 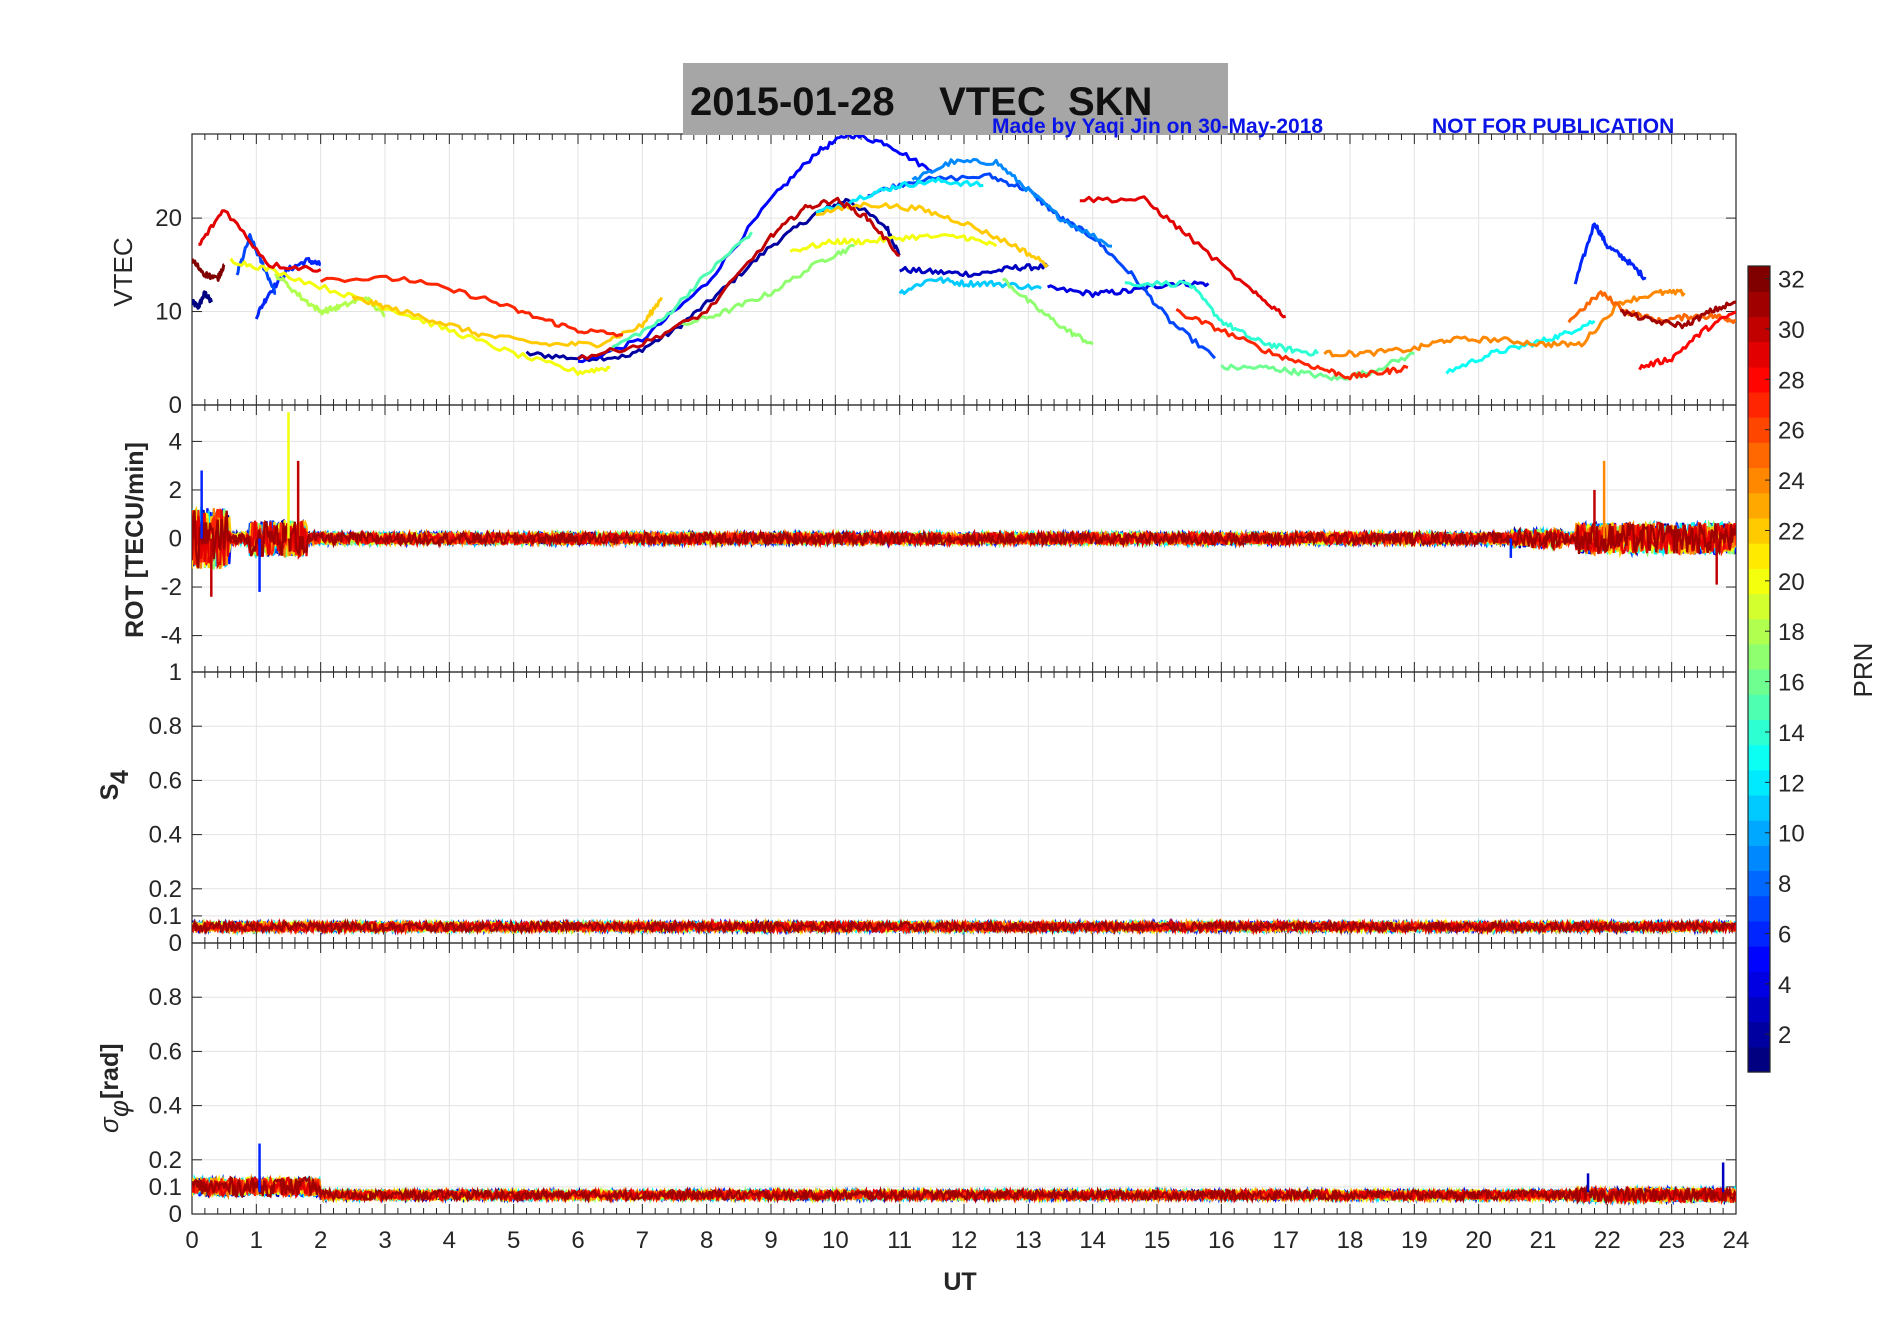 I want to click on x-tick-label: 20, so click(x=1478, y=1240).